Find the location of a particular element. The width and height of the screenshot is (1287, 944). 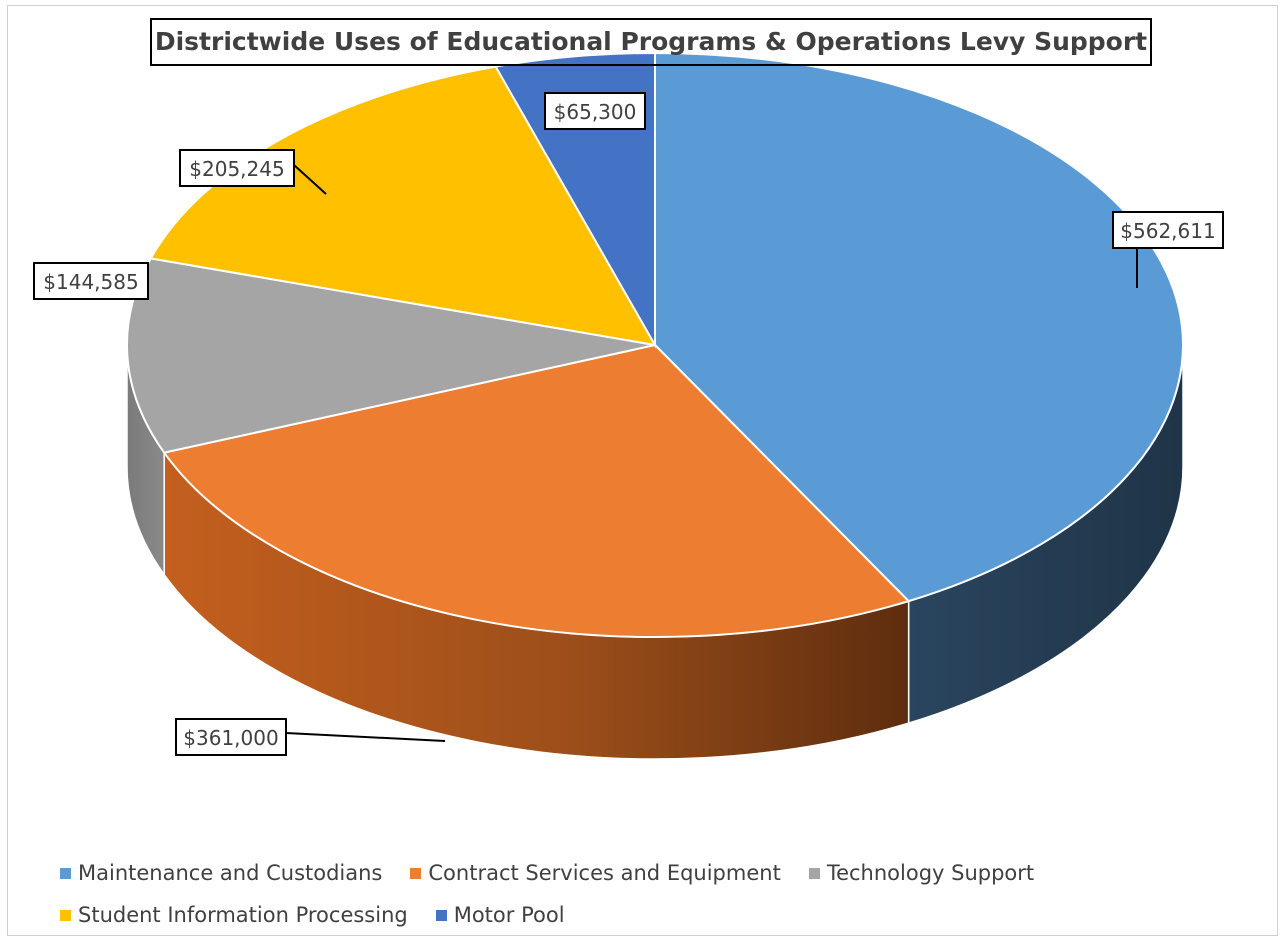

data-label-2: $144,585 is located at coordinates (91, 281).